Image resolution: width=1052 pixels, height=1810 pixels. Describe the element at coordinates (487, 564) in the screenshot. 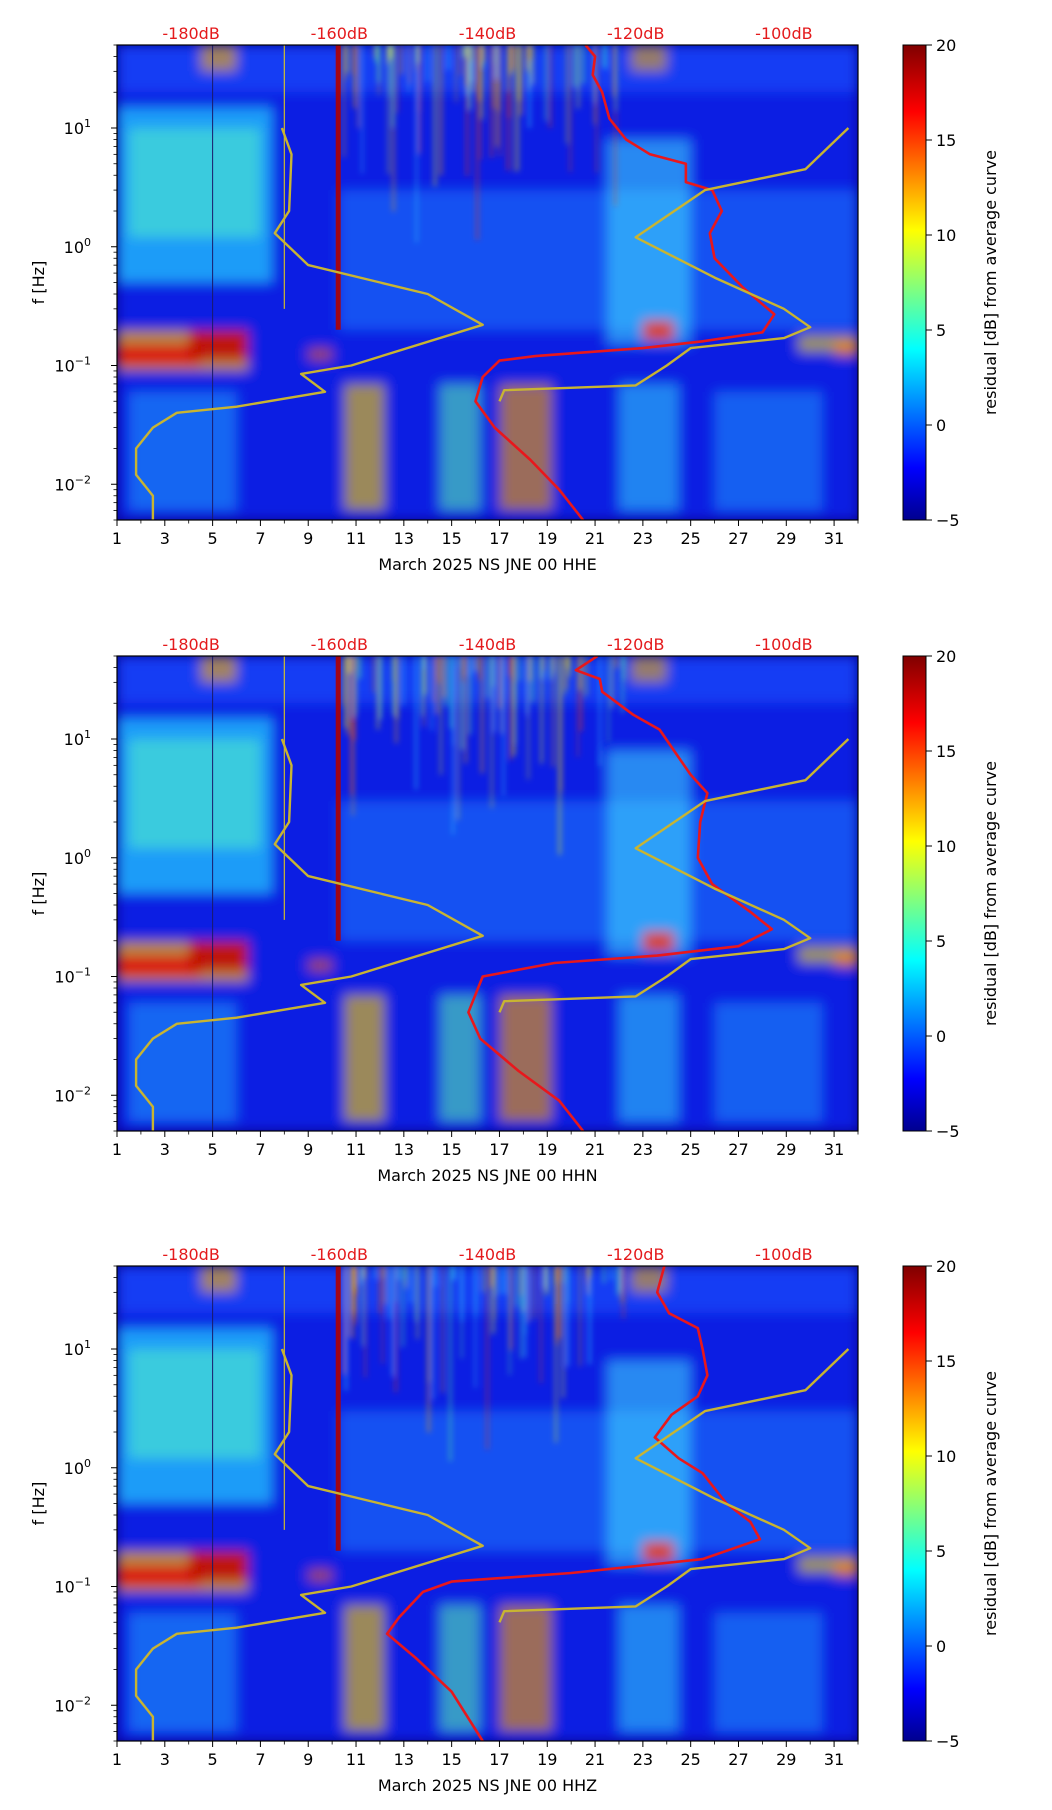

I see `x-axis-label: March 2025 NS JNE 00 HHE` at that location.